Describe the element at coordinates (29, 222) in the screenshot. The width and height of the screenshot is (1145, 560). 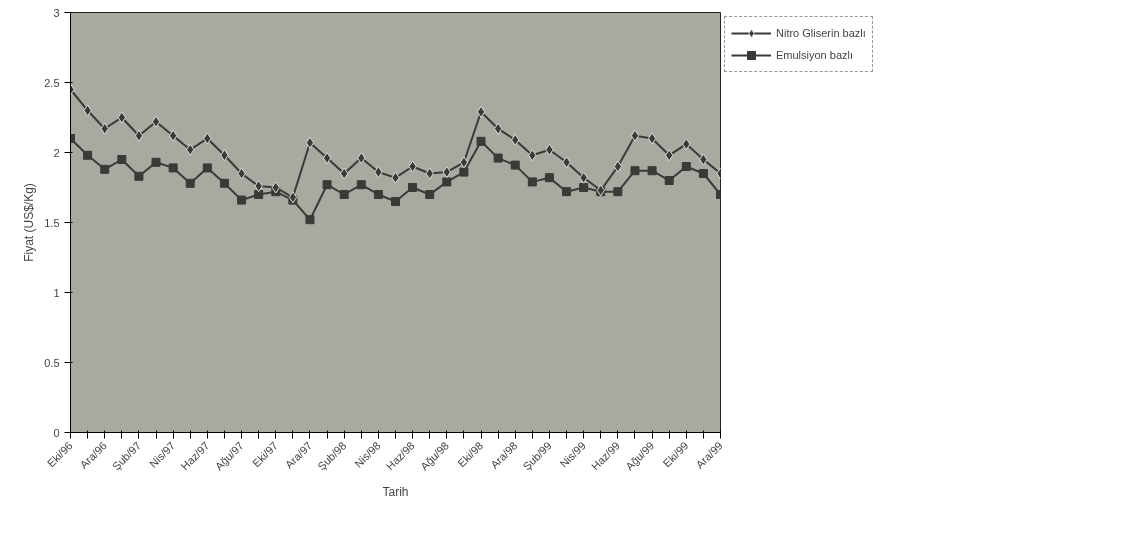
I see `y-axis-title: Fiyat (US$/Kg)` at that location.